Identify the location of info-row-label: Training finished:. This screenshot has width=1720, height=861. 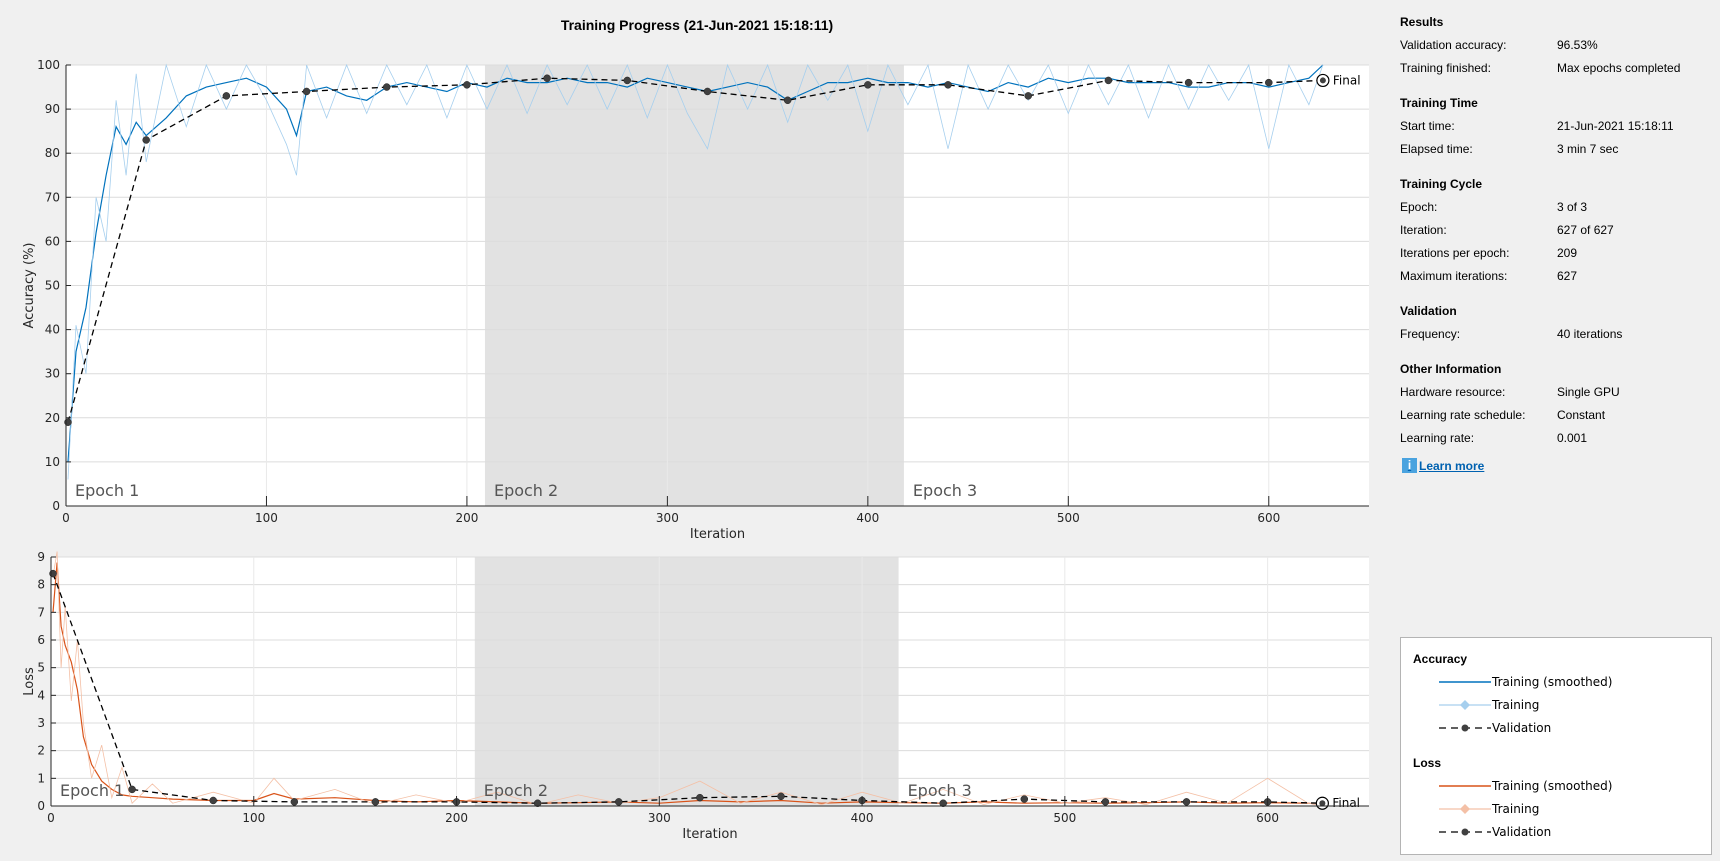
(1445, 68).